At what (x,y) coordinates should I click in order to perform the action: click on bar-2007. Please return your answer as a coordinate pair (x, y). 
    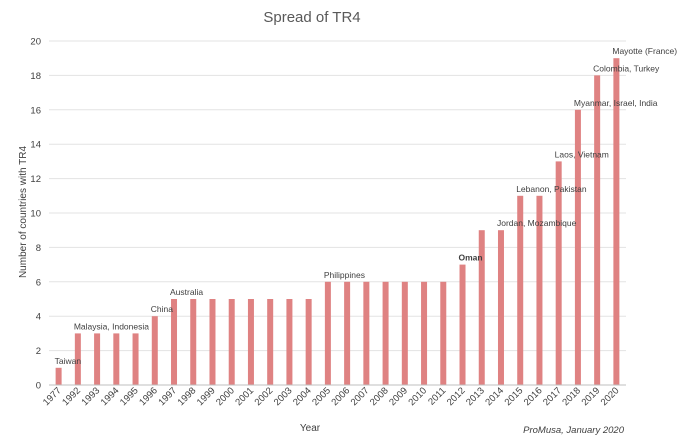
    Looking at the image, I should click on (366, 333).